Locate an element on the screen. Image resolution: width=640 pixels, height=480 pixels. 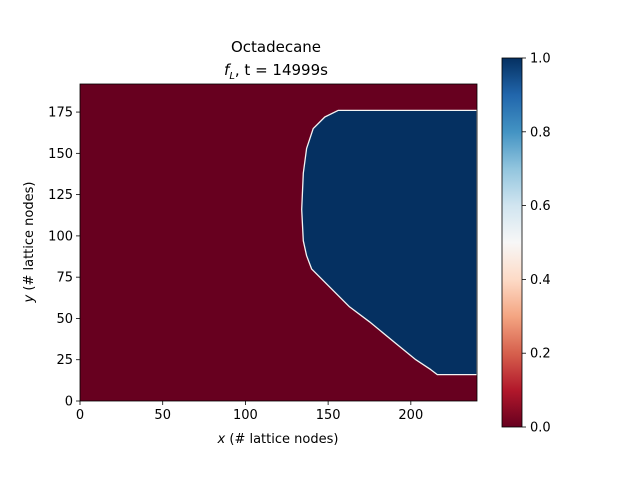
y-axis-label: y (# lattice nodes) is located at coordinates (29, 243).